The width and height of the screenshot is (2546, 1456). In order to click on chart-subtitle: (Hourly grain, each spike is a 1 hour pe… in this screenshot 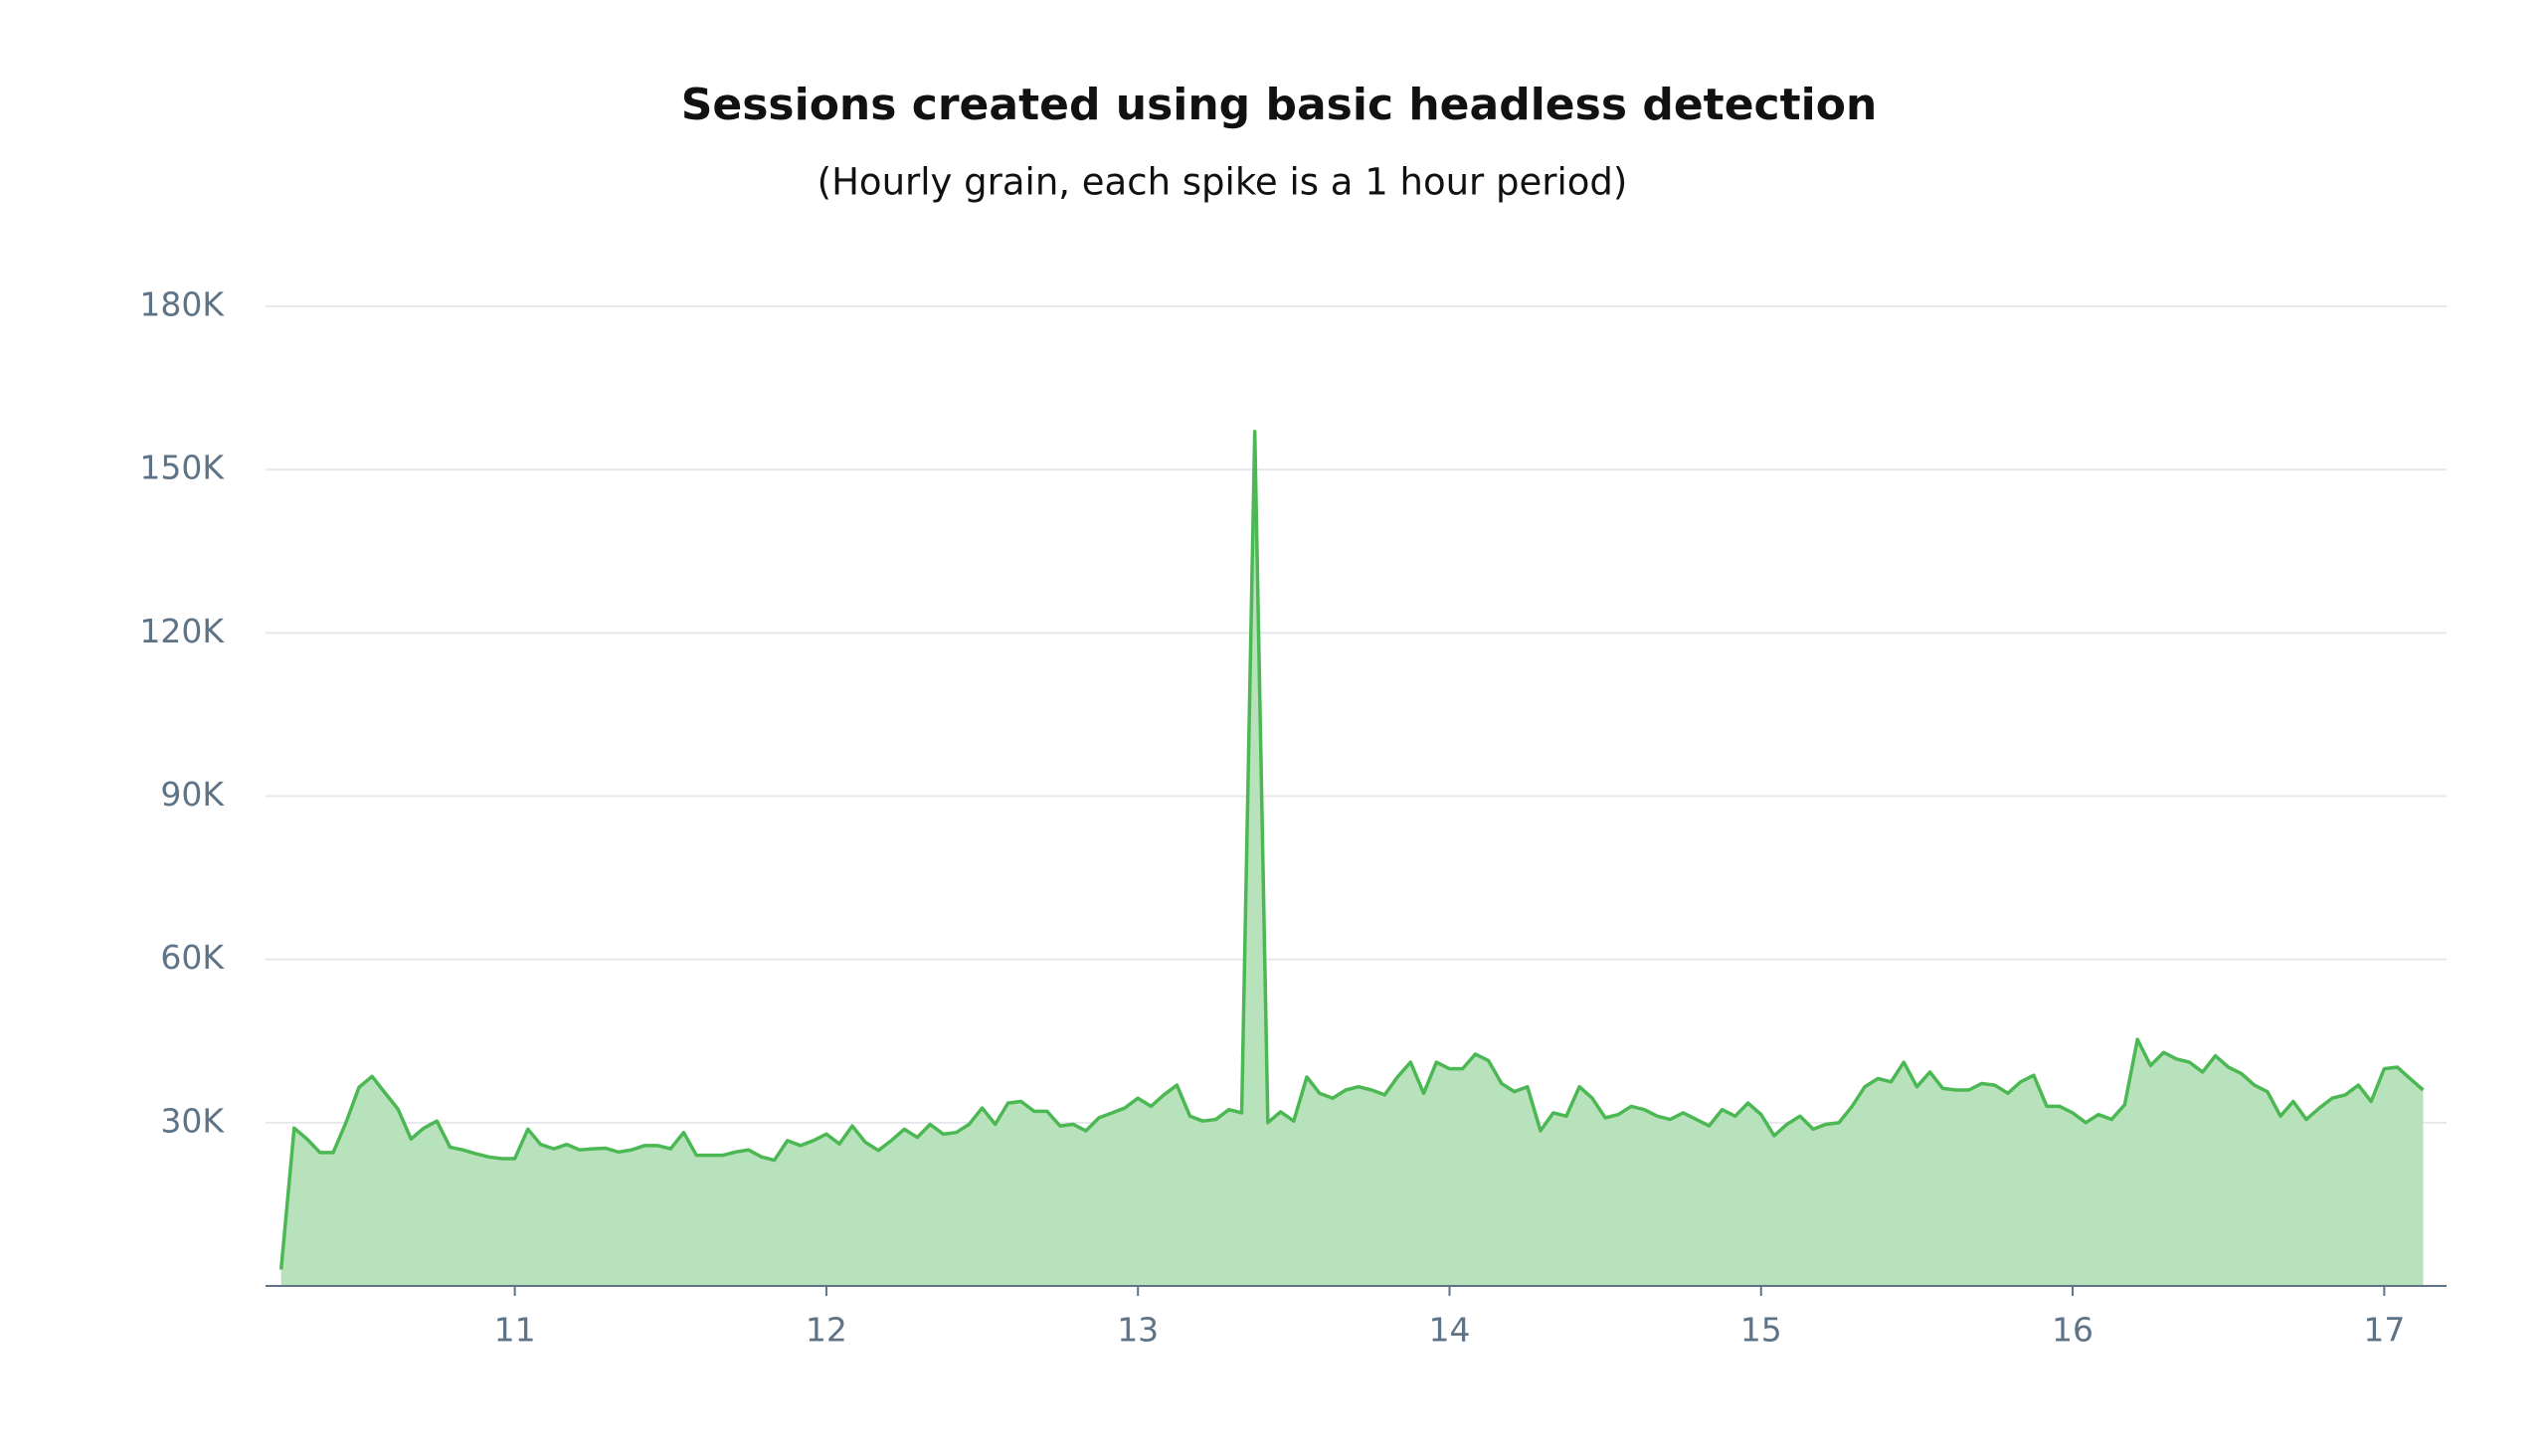, I will do `click(1223, 182)`.